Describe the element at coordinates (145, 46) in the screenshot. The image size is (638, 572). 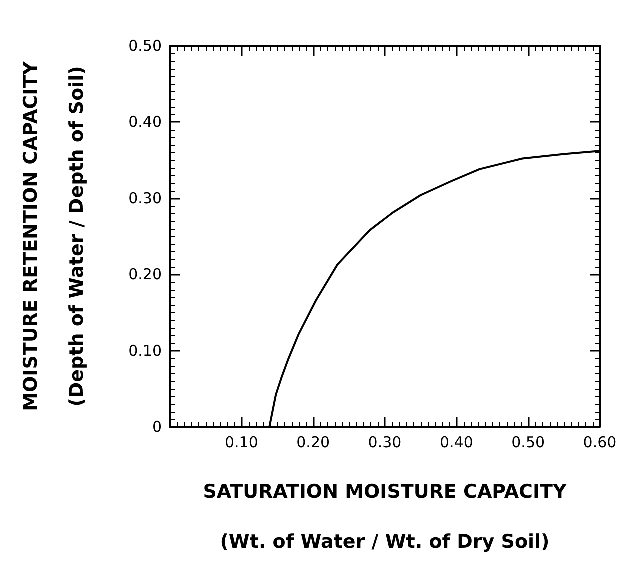
I see `y-tick-label: 0.50` at that location.